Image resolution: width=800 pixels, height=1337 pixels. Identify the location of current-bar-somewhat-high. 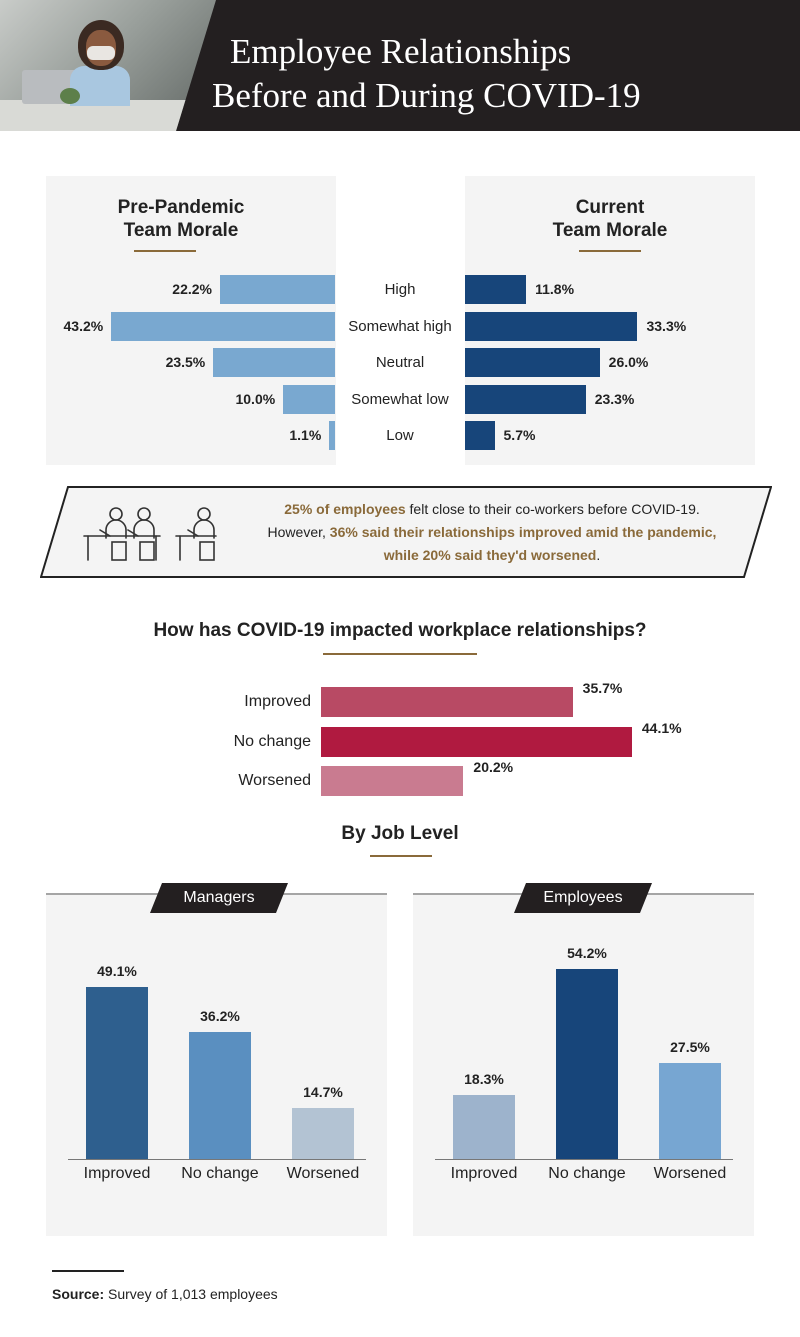
(551, 326).